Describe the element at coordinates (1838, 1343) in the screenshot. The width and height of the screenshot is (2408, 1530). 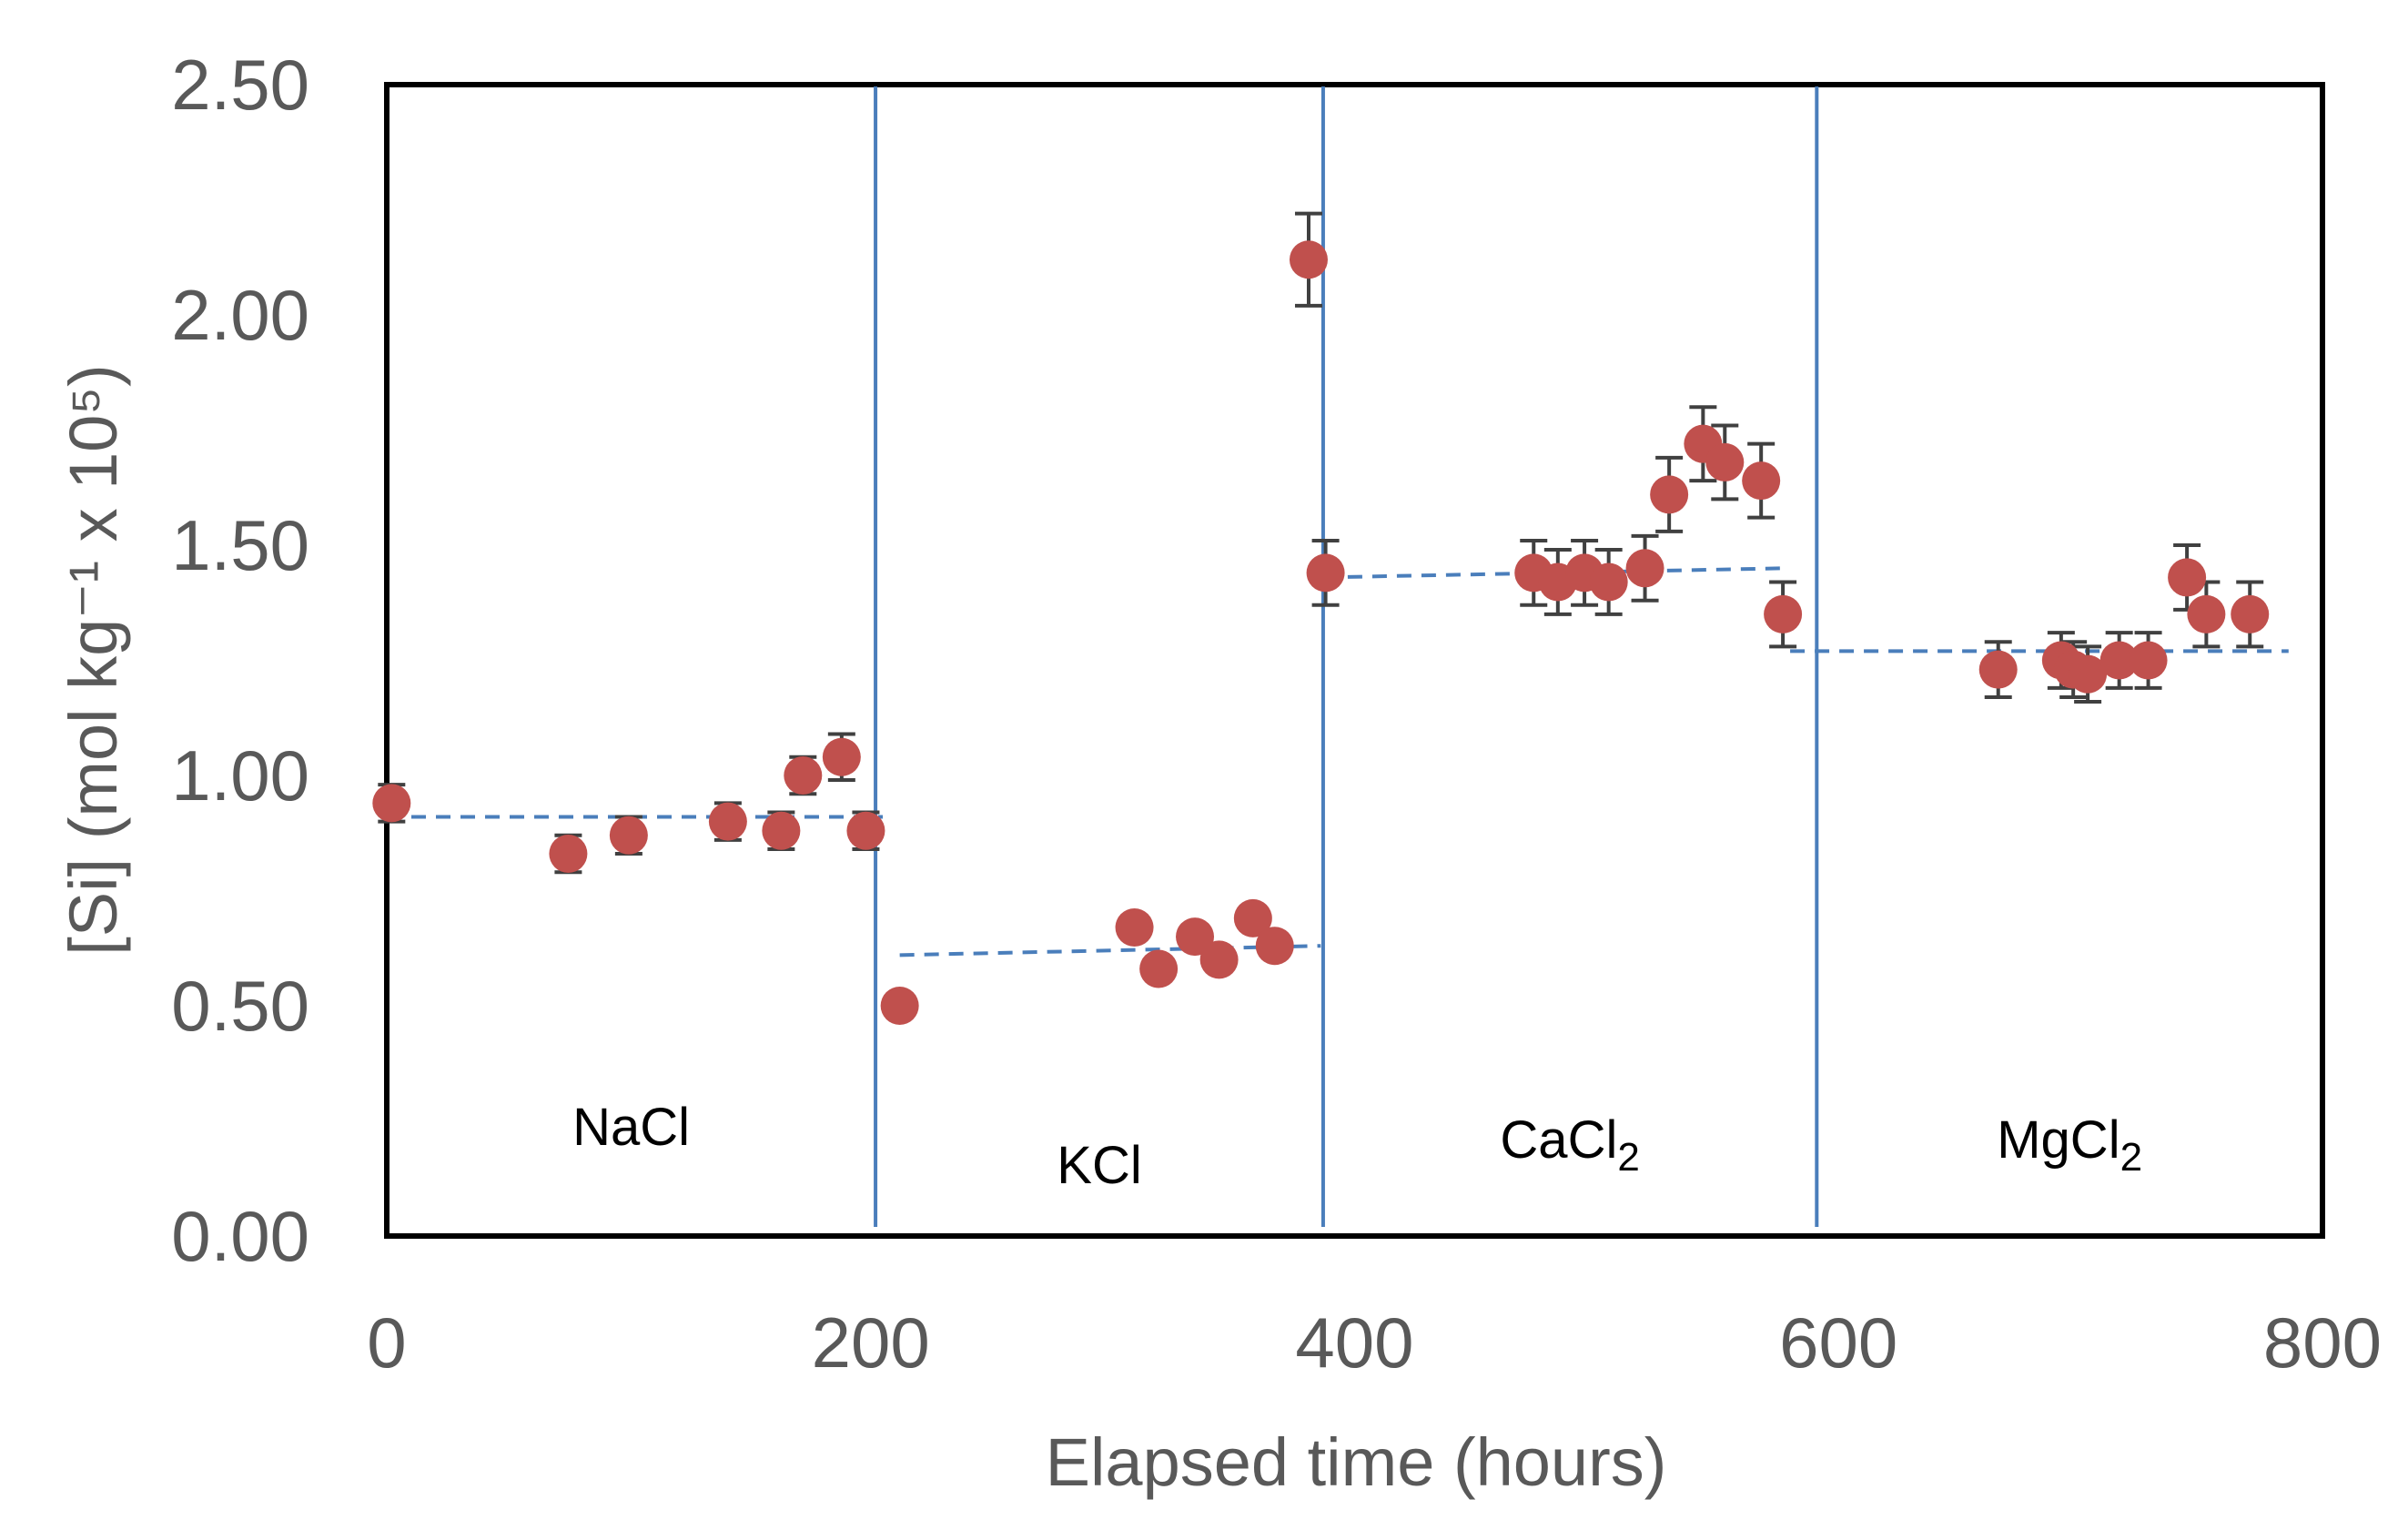
I see `x-tick-label: 600` at that location.